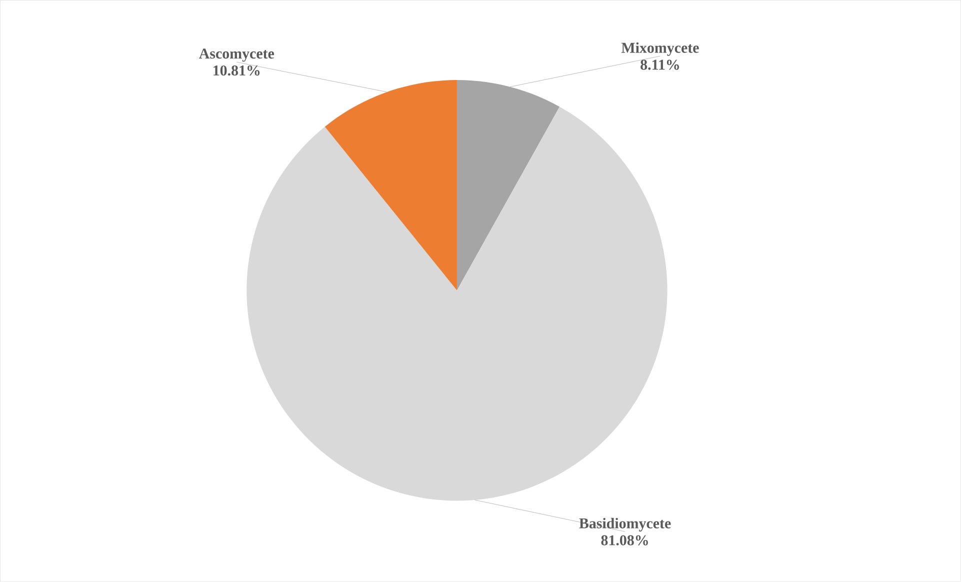 The image size is (961, 582). I want to click on data-label: 10.81%, so click(237, 71).